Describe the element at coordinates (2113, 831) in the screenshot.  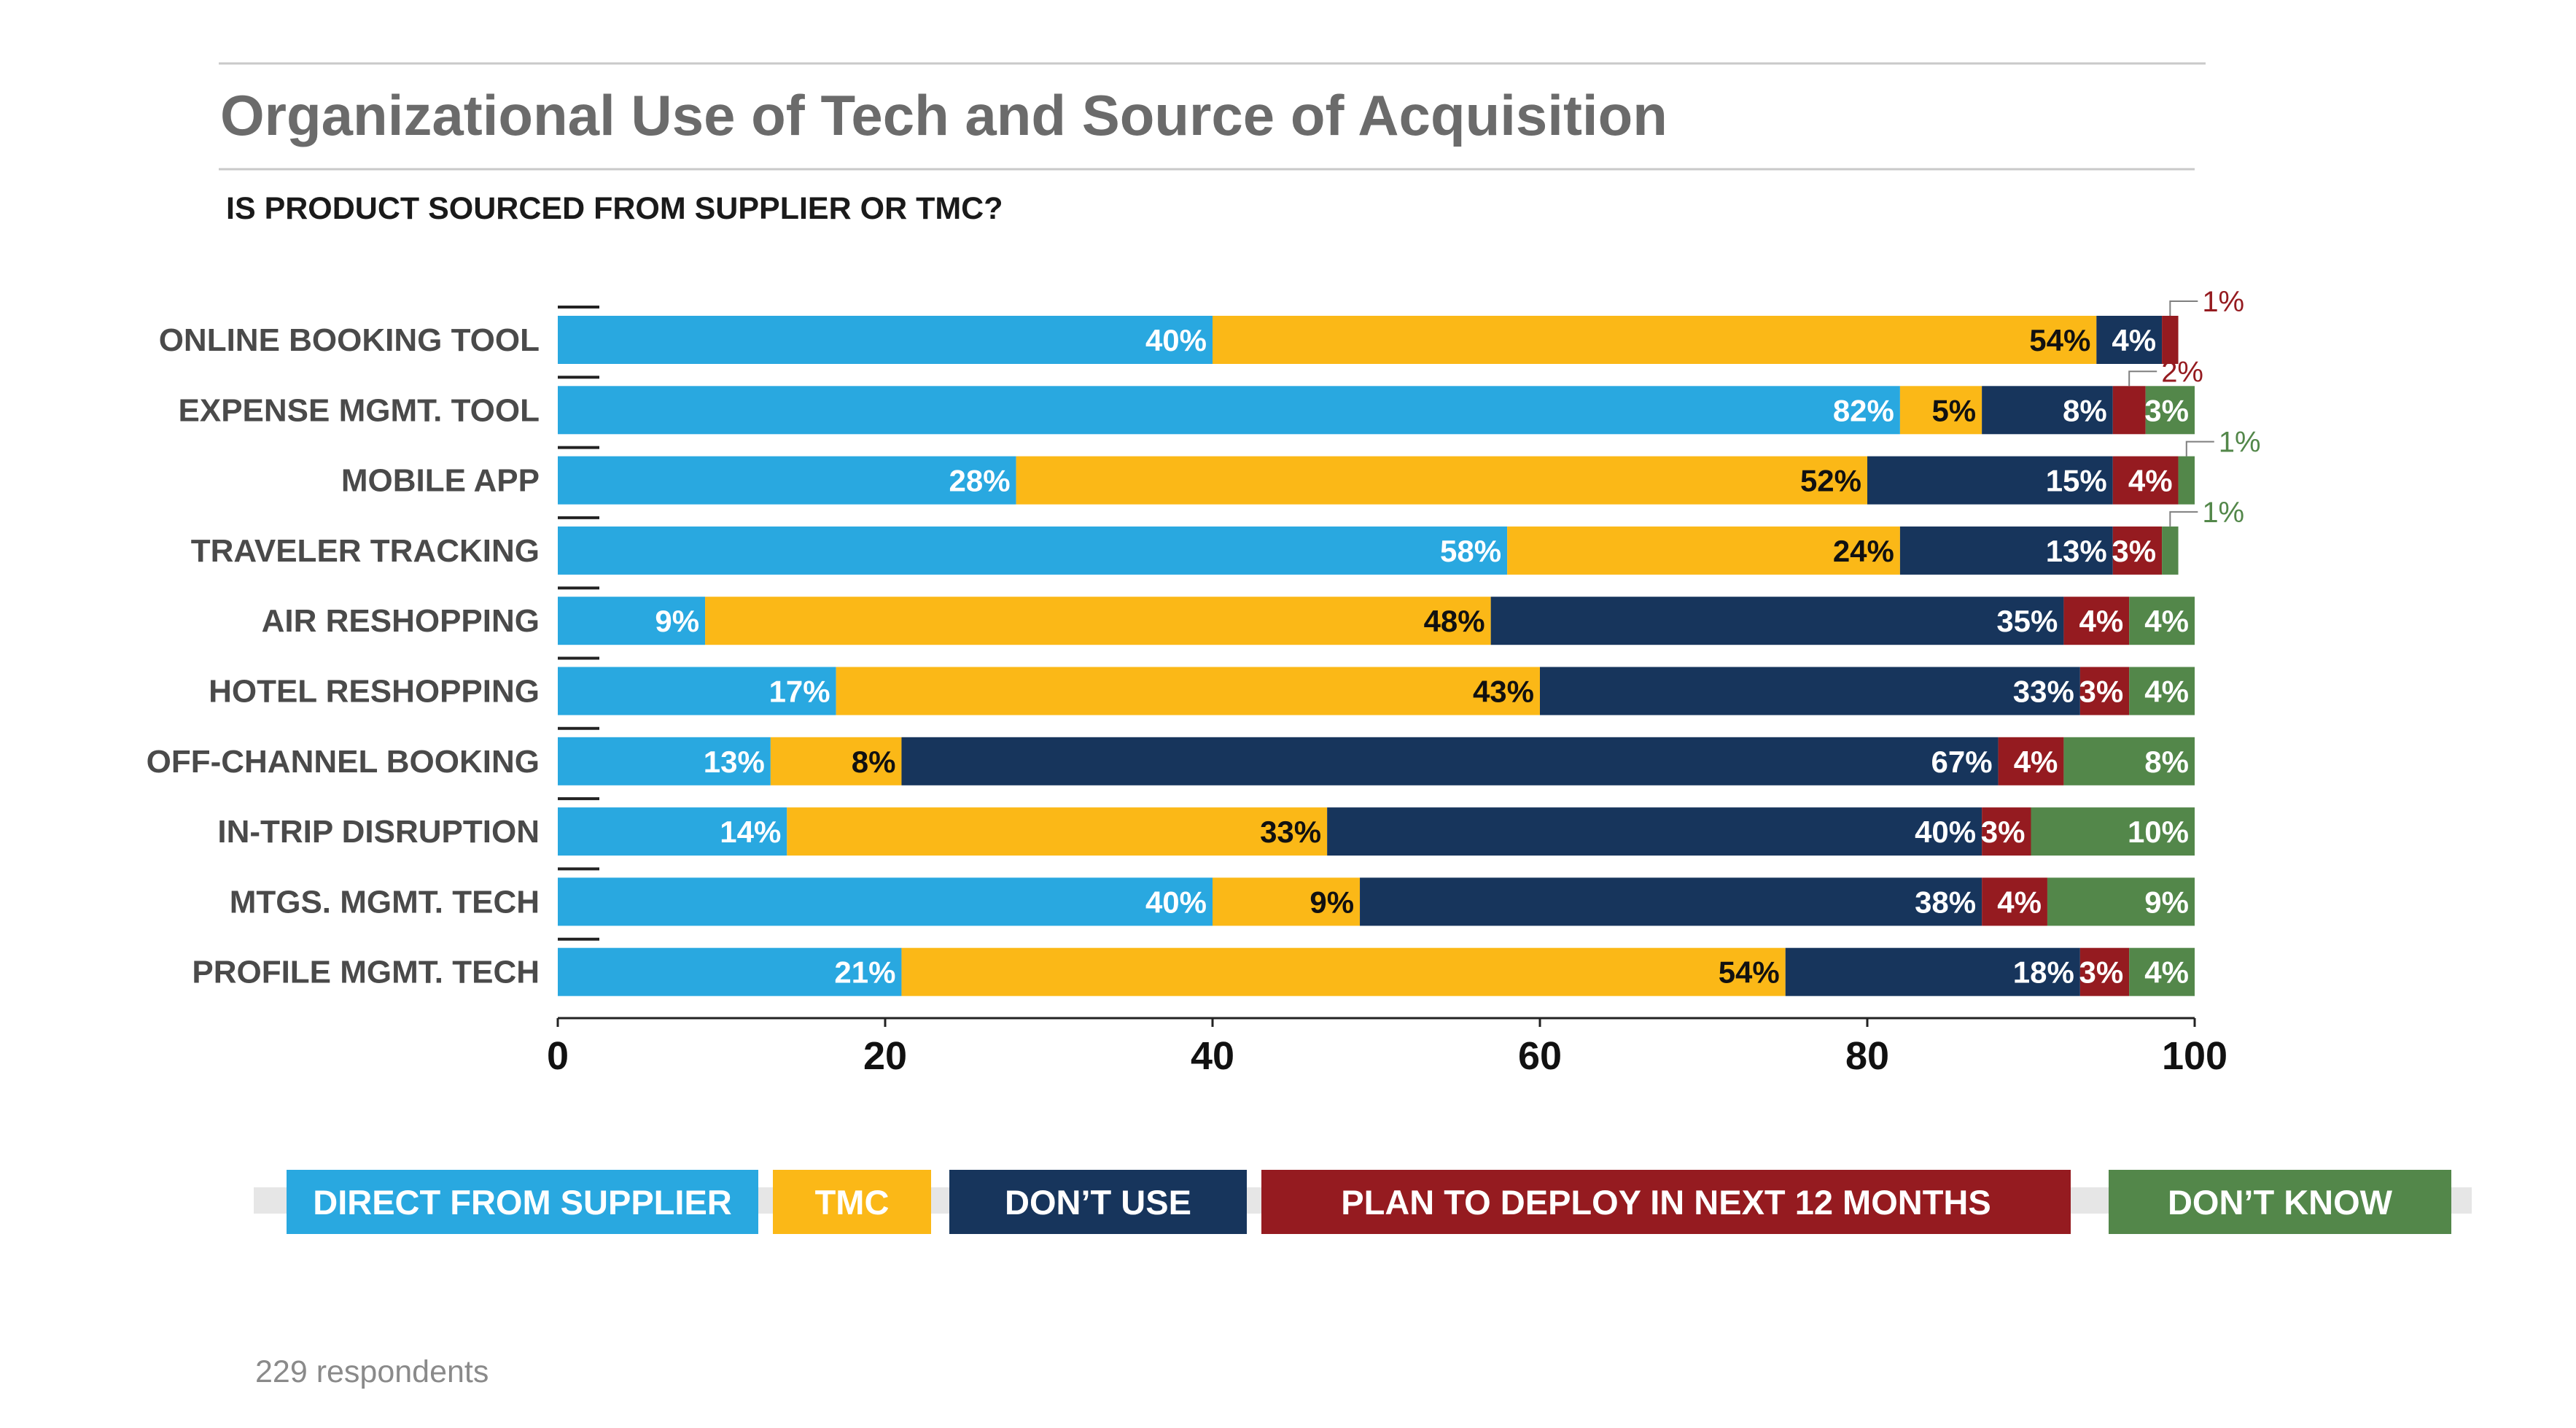
I see `bar-don-t-know-in-trip-disruption` at that location.